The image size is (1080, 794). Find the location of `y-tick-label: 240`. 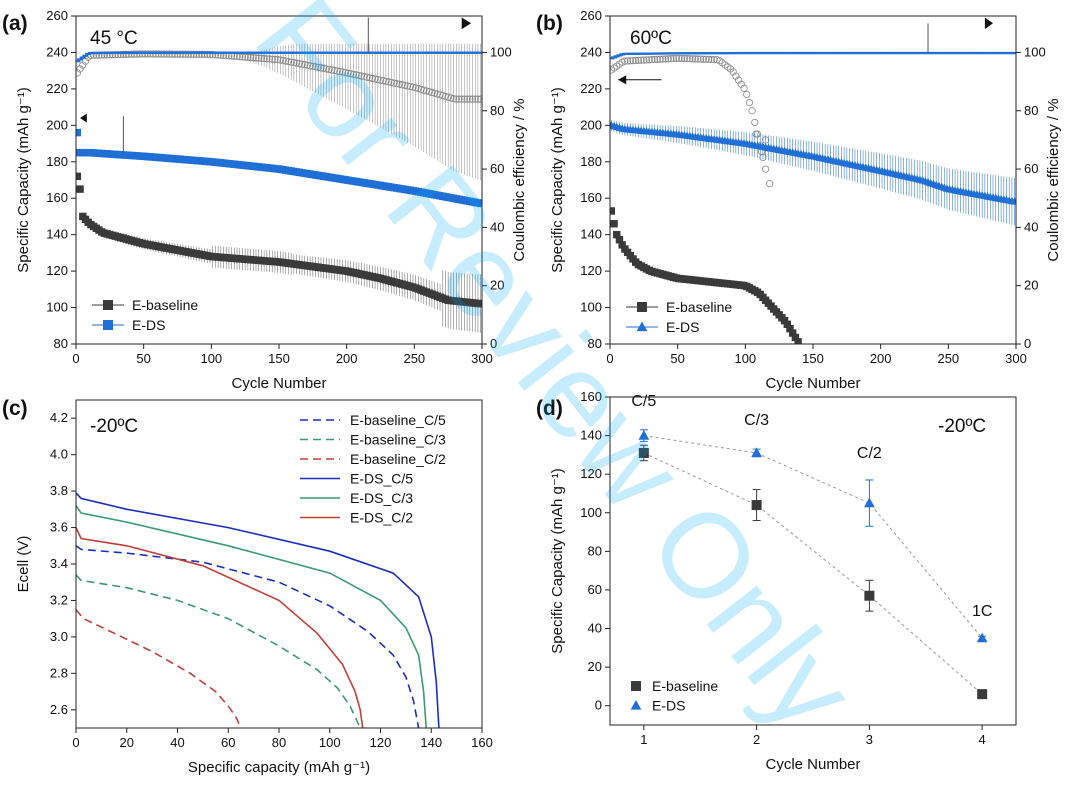

y-tick-label: 240 is located at coordinates (57, 51).